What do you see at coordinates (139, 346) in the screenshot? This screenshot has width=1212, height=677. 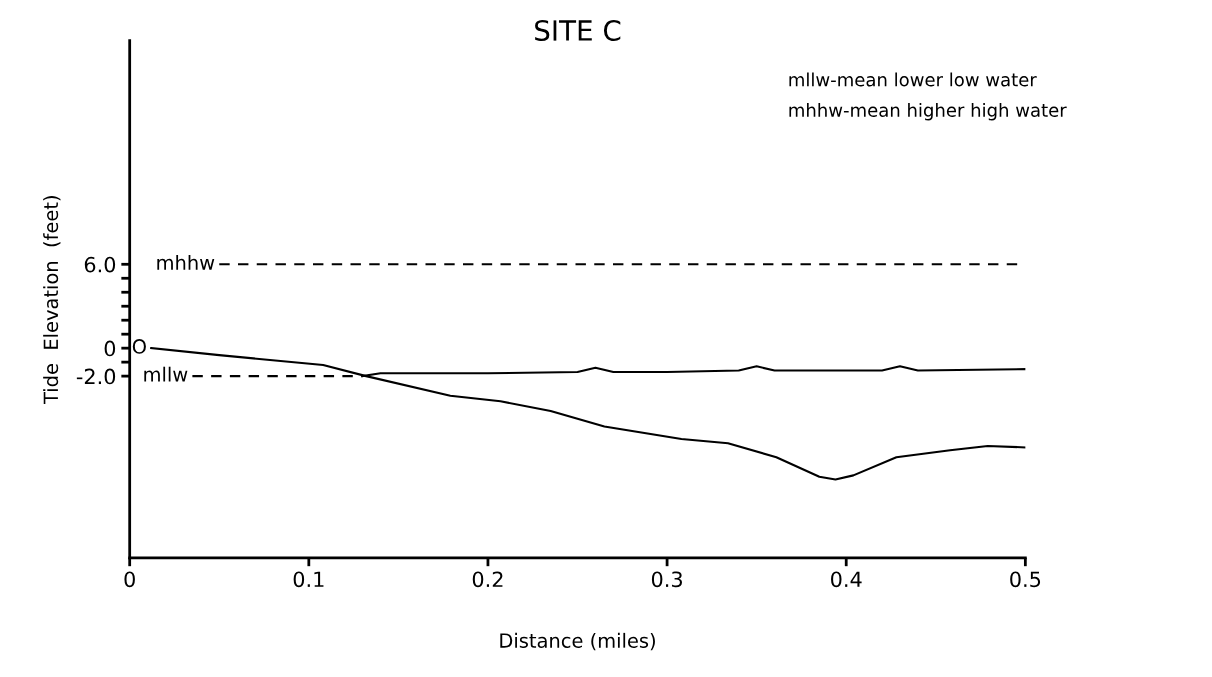 I see `annotation: O` at bounding box center [139, 346].